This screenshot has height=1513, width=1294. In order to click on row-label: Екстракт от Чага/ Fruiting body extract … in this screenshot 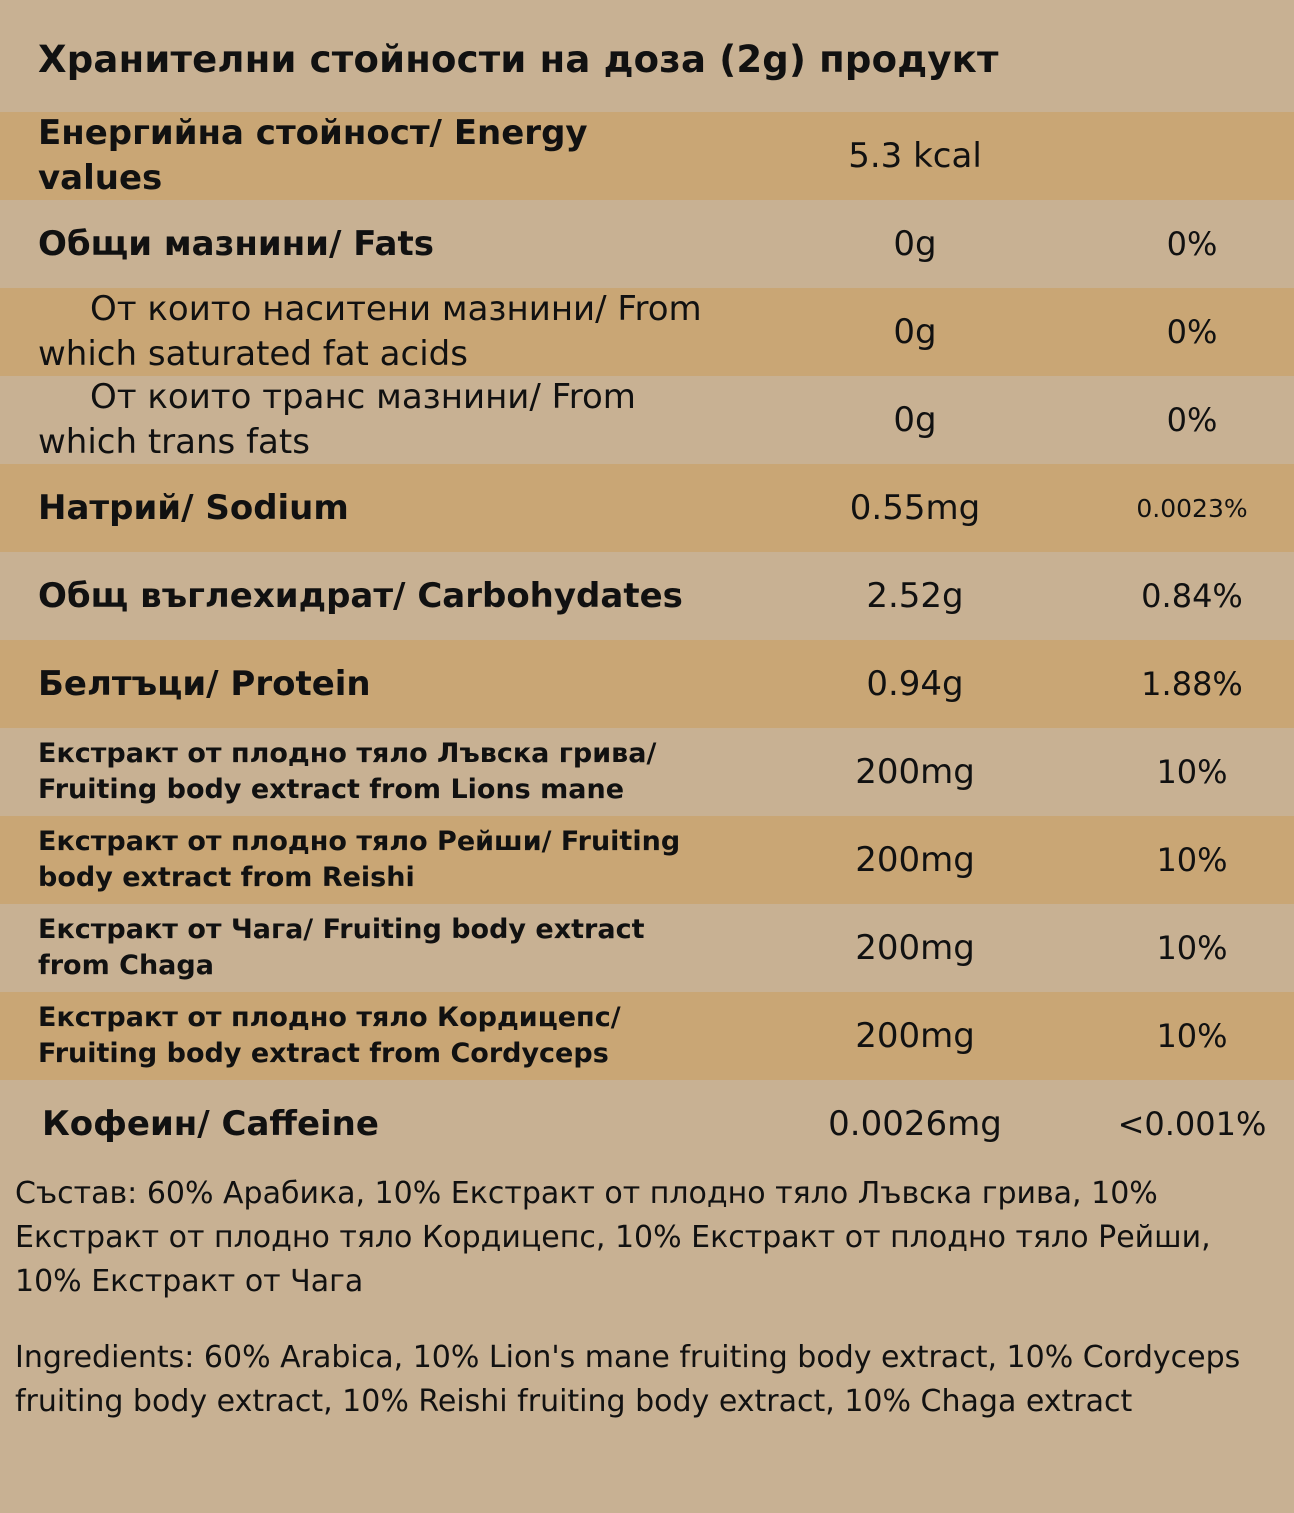, I will do `click(378, 948)`.